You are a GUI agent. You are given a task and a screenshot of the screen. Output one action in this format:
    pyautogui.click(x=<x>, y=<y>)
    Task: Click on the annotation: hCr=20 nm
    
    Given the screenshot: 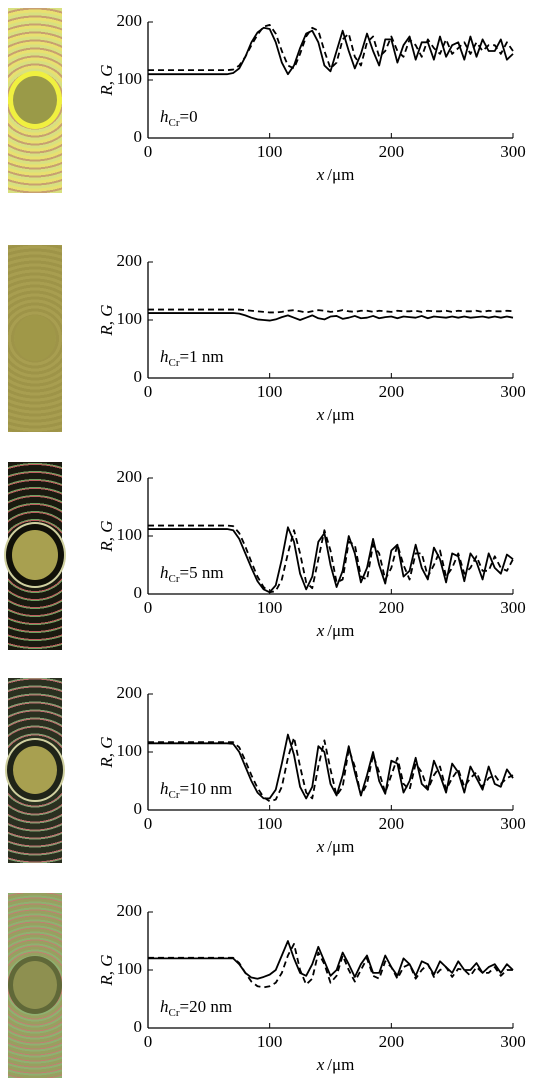 What is the action you would take?
    pyautogui.click(x=196, y=1008)
    